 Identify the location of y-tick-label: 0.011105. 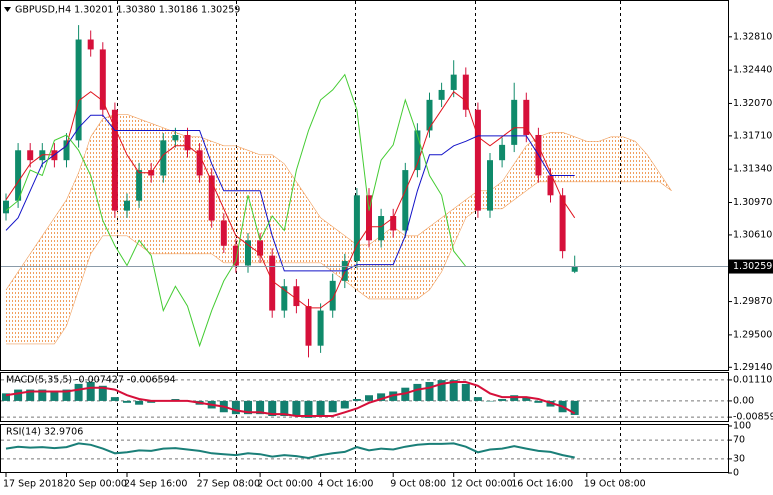
(753, 379).